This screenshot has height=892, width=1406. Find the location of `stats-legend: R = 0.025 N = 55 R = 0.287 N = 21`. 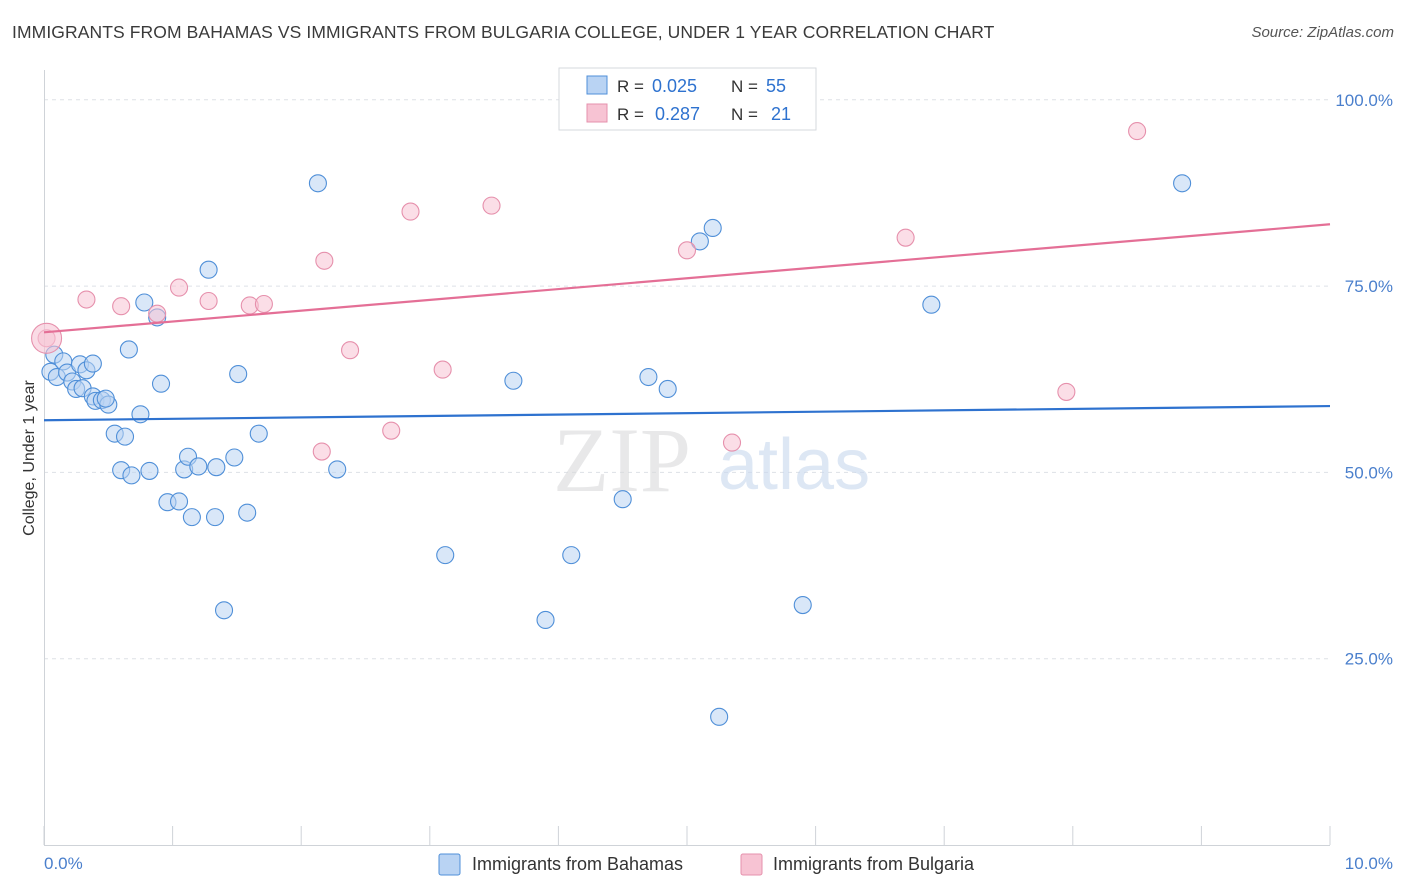

stats-legend: R = 0.025 N = 55 R = 0.287 N = 21 is located at coordinates (687, 99).